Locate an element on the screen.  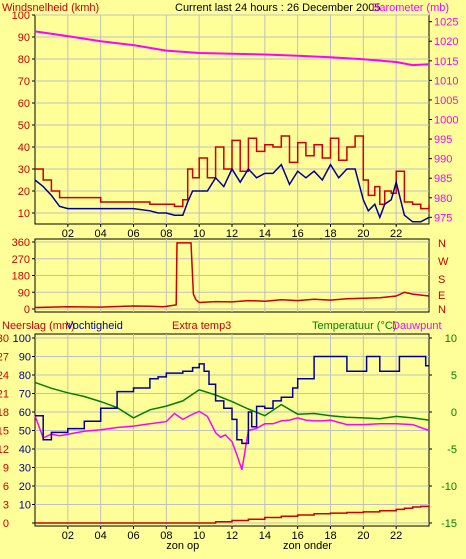
rain-y-ticks: 0 3 6 9 12 15 18 21 24 27 30 is located at coordinates (17, 431).